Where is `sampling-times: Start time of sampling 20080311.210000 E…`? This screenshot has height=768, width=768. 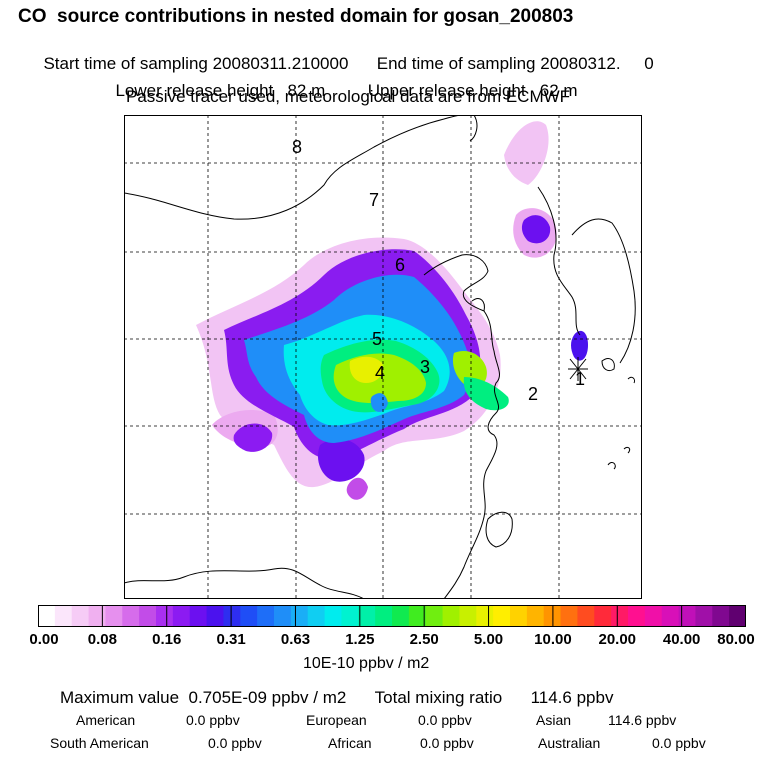 sampling-times: Start time of sampling 20080311.210000 E… is located at coordinates (344, 54).